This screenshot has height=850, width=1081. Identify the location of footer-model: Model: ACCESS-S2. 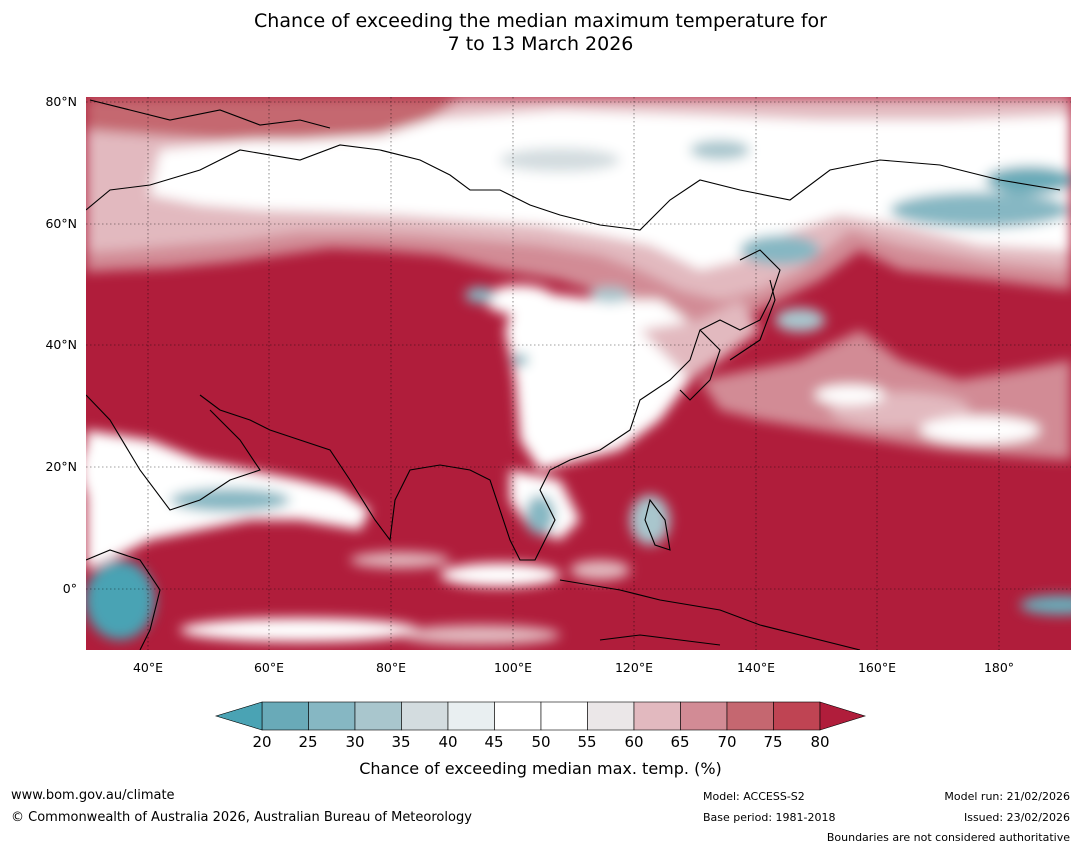
(754, 796).